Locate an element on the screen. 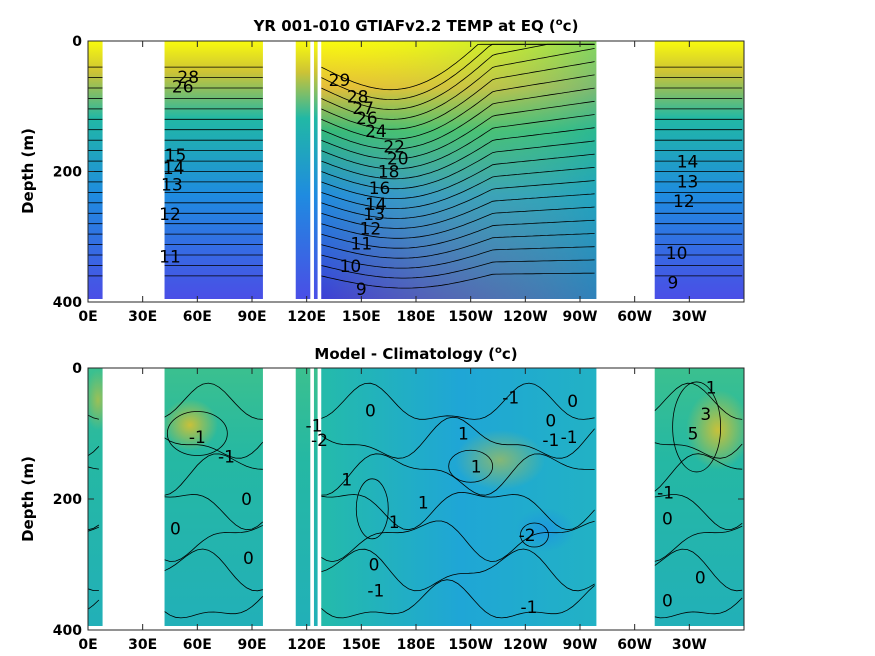 The height and width of the screenshot is (656, 875). contour-label: 18 is located at coordinates (389, 173).